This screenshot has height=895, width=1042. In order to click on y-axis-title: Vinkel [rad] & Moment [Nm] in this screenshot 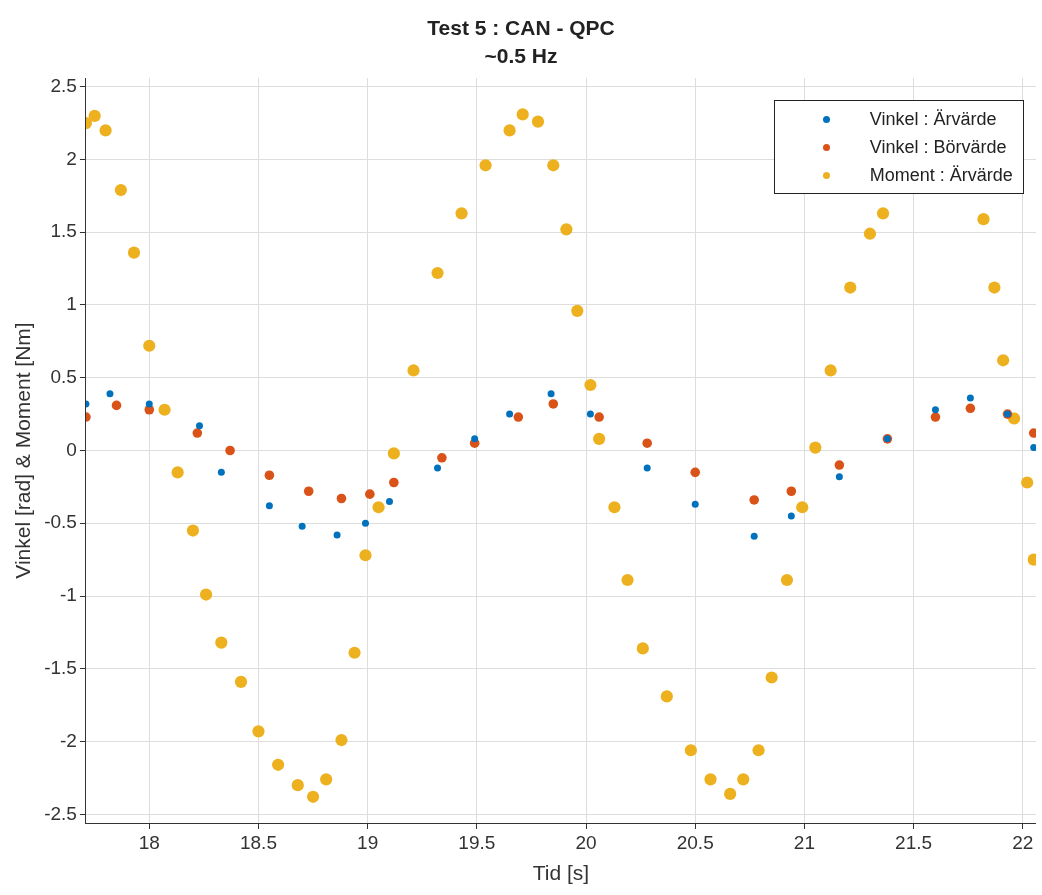, I will do `click(23, 450)`.